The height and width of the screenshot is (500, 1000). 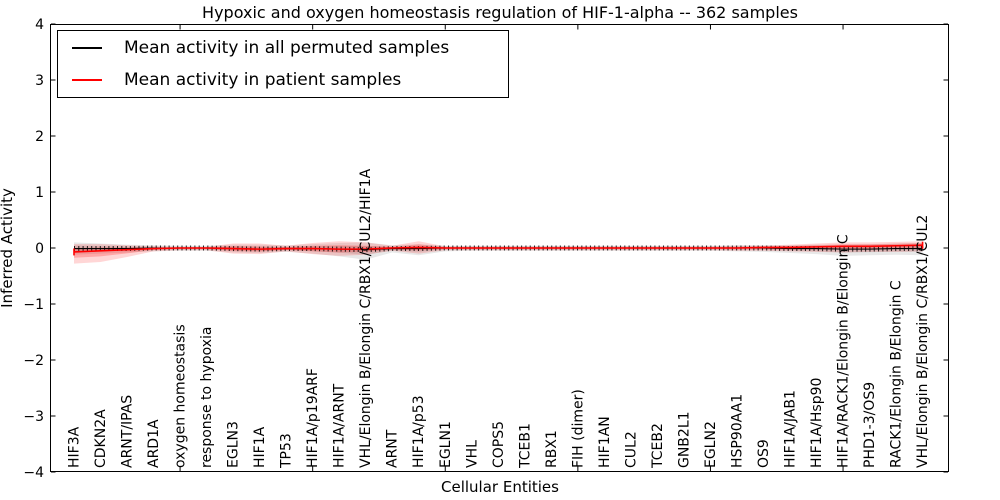 I want to click on x-category-label: PHD1-3/OS9, so click(x=870, y=425).